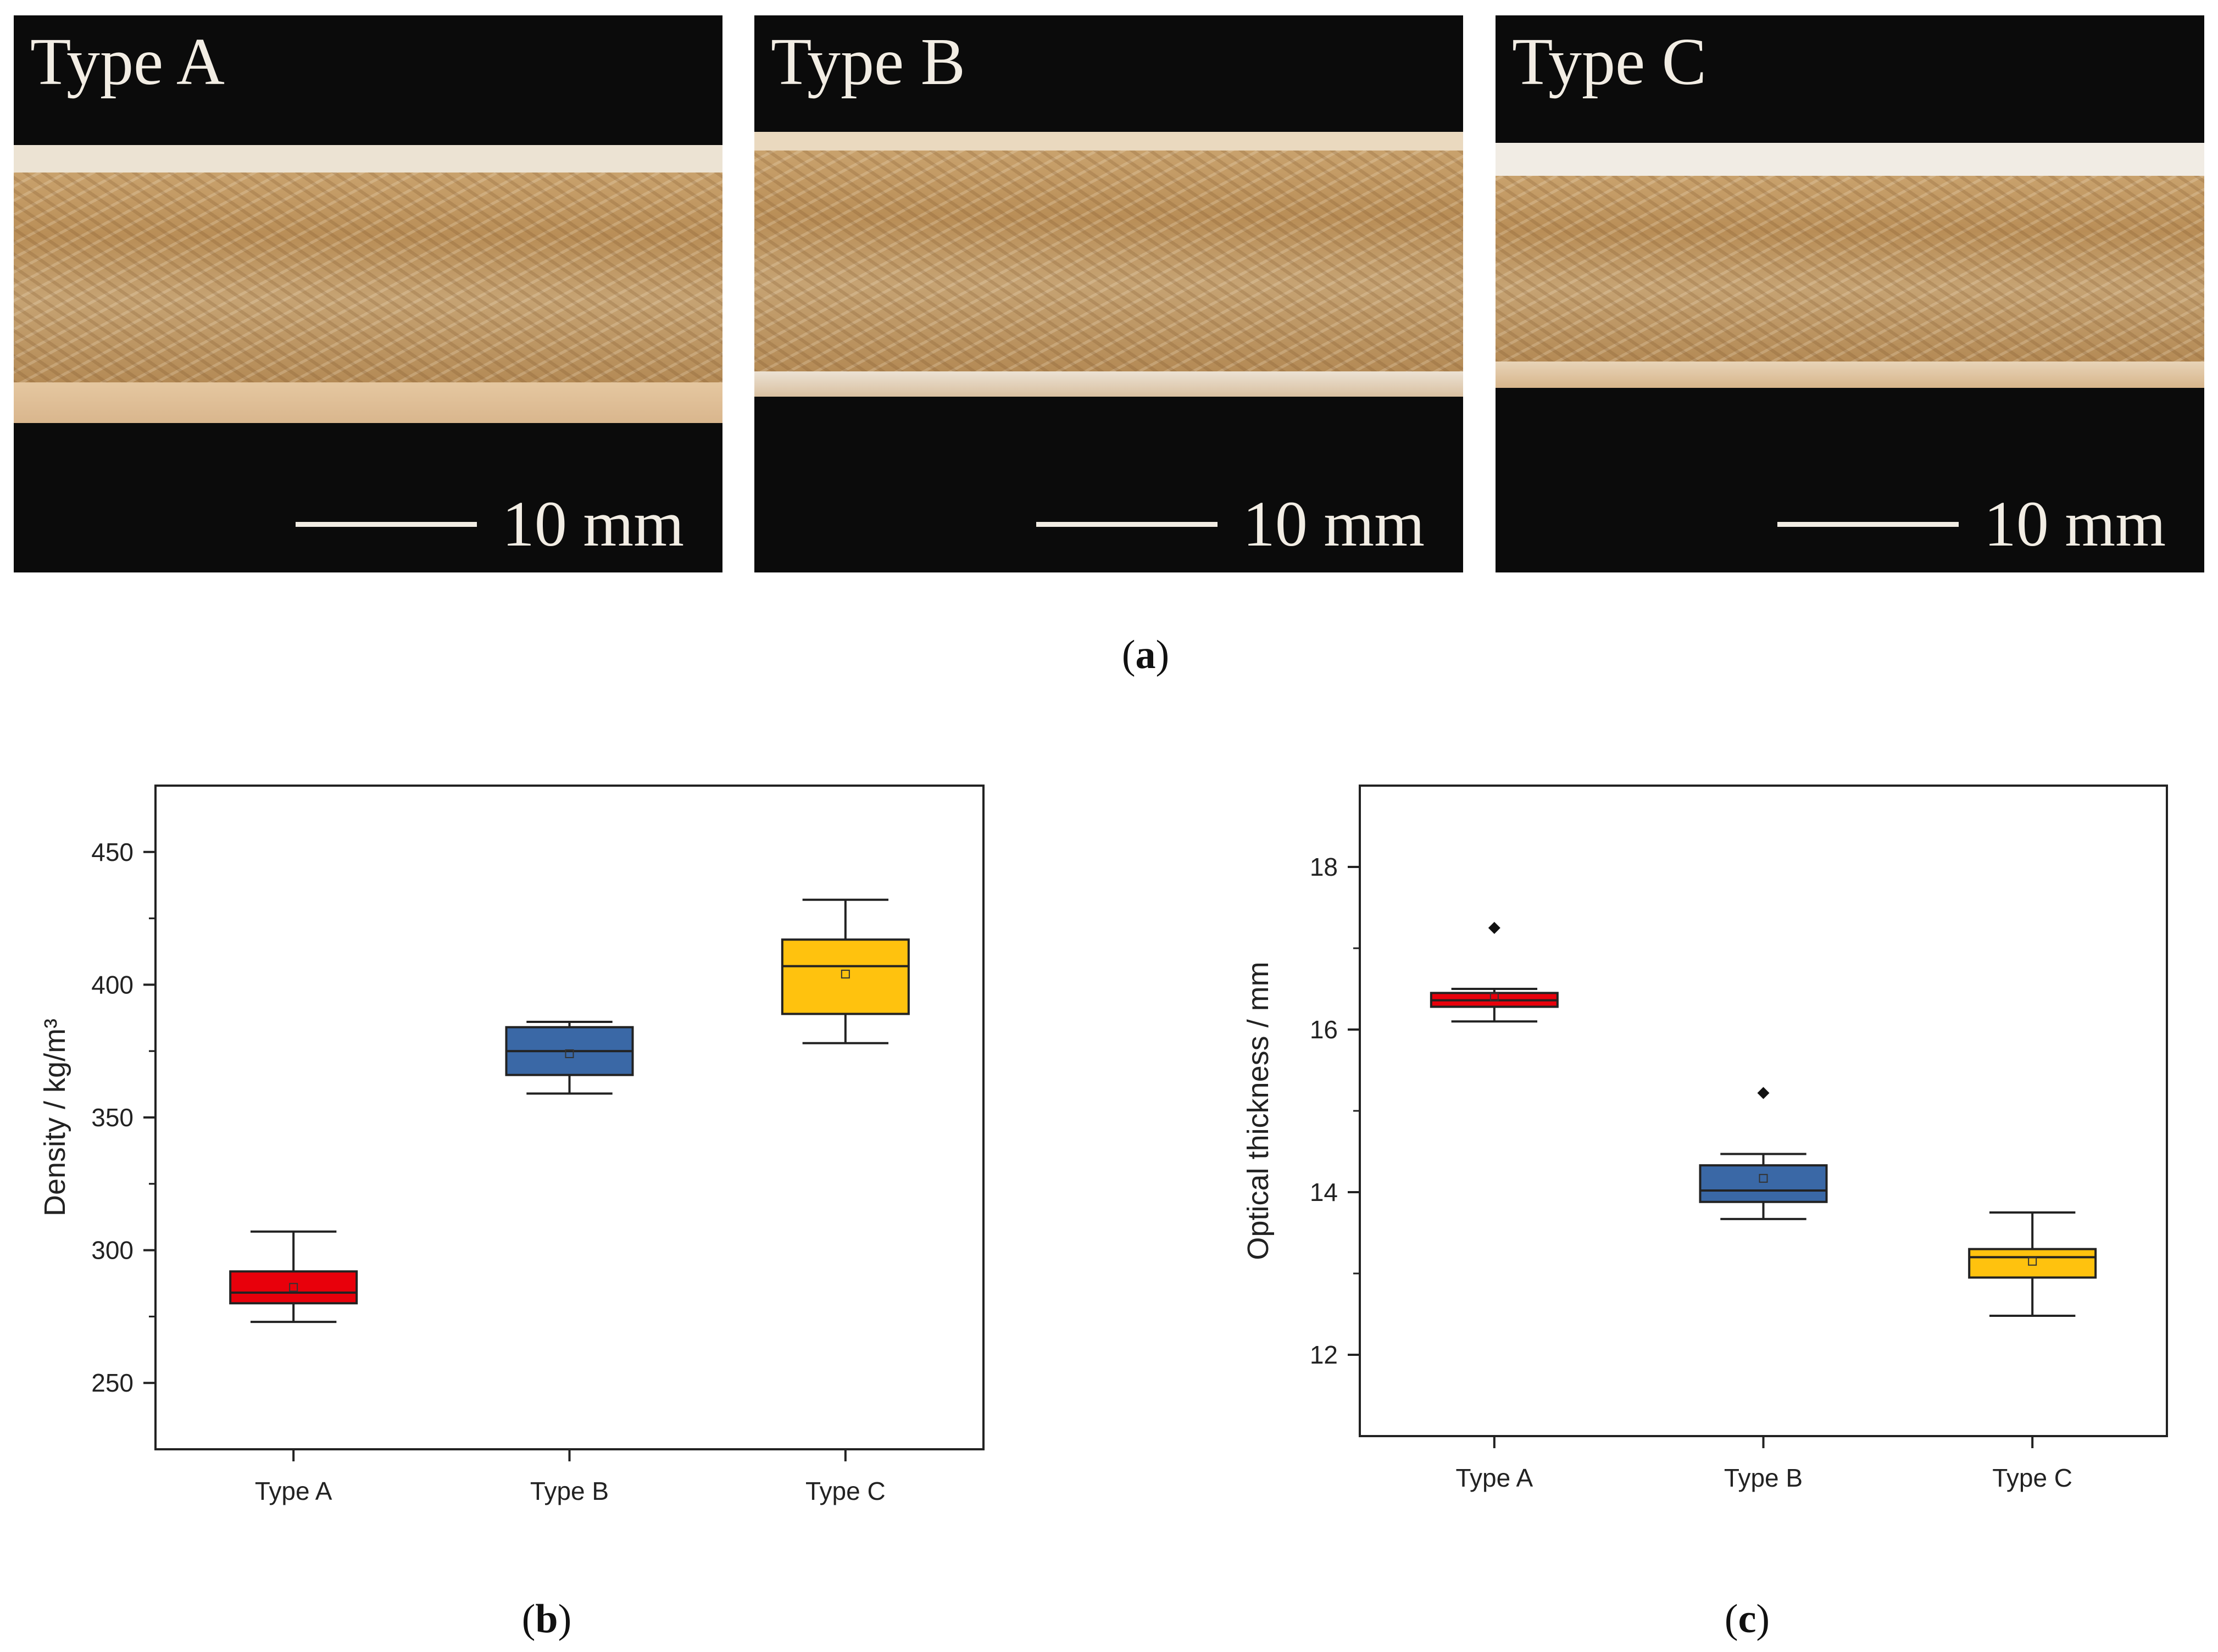  What do you see at coordinates (1324, 867) in the screenshot?
I see `y-tick-label: 18` at bounding box center [1324, 867].